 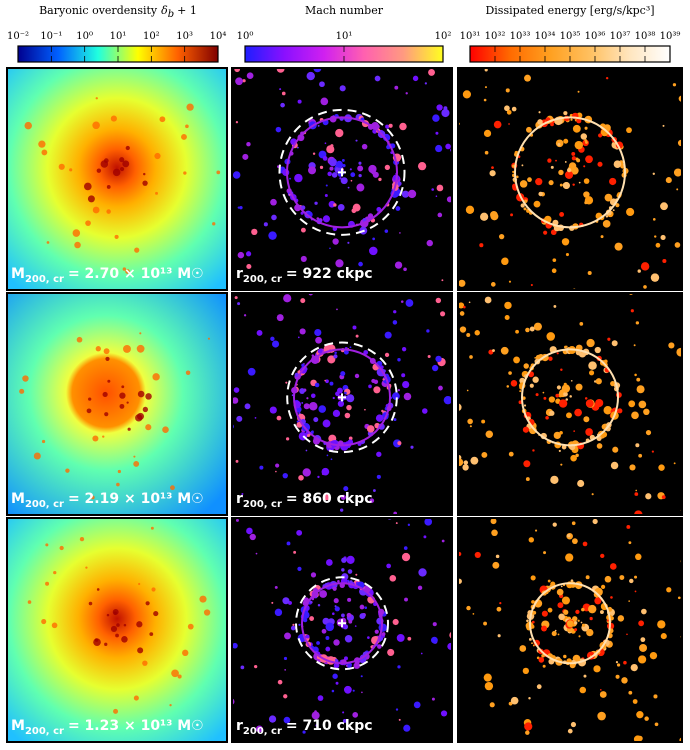 What do you see at coordinates (570, 623) in the screenshot?
I see `shock-ring` at bounding box center [570, 623].